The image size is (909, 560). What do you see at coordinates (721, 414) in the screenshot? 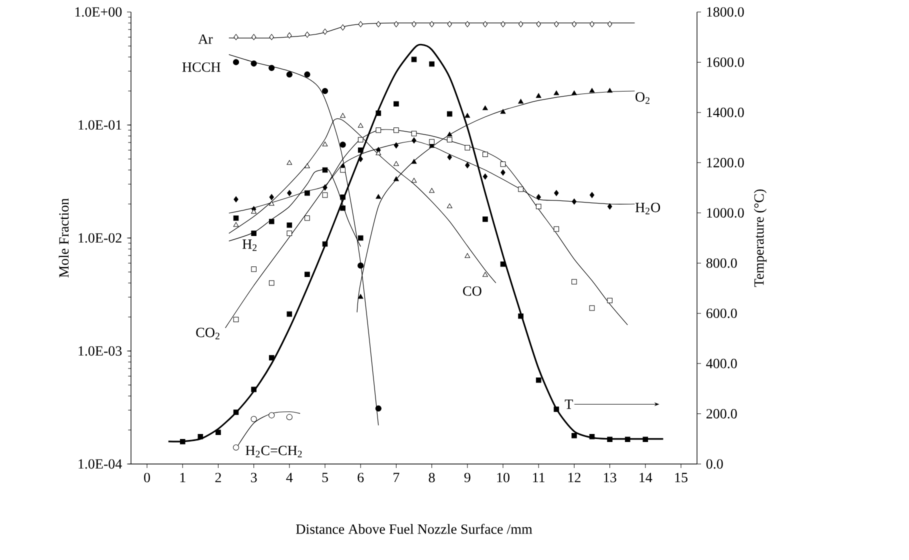
I see `y2-tick-label: 200.0` at bounding box center [721, 414].